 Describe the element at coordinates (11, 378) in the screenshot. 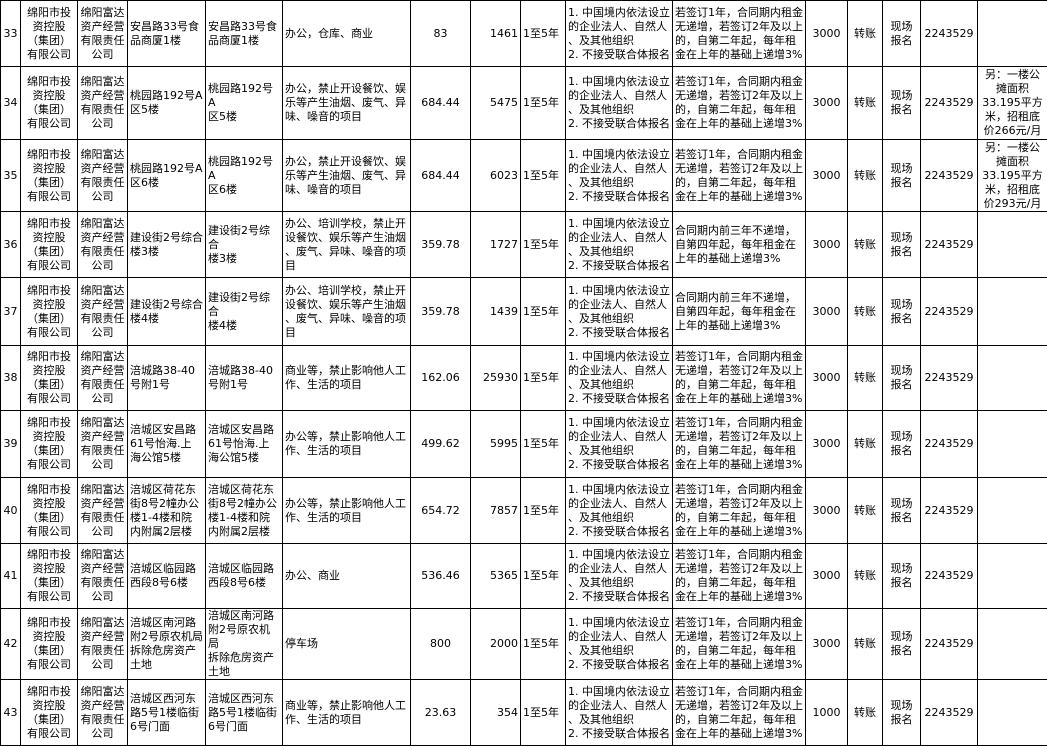

I see `cell-no: 38` at that location.